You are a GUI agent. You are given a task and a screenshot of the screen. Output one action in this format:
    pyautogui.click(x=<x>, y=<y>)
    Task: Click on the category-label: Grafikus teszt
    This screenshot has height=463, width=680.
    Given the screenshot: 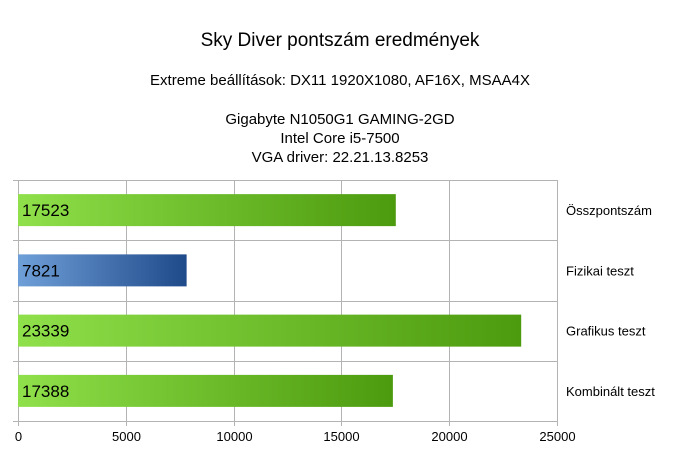 What is the action you would take?
    pyautogui.click(x=606, y=331)
    